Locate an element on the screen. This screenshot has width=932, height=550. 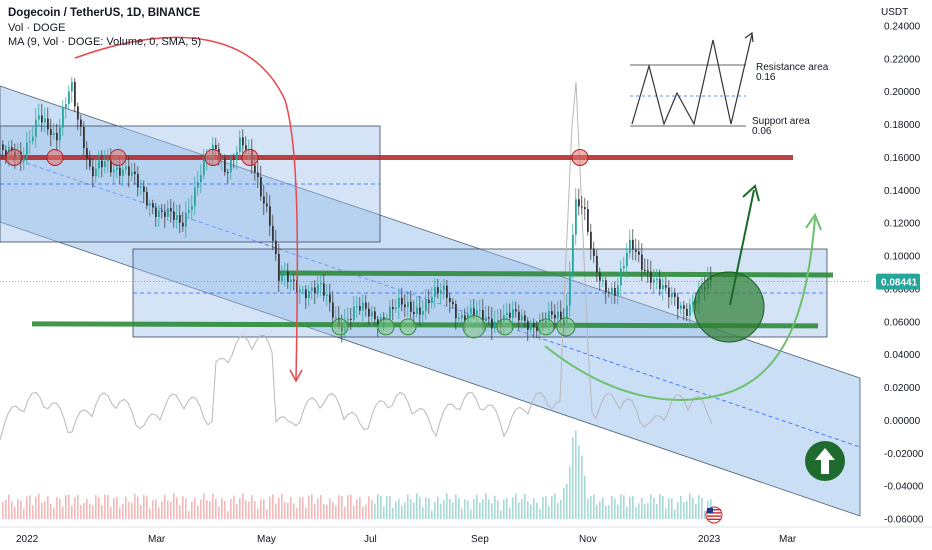
y-axis-tick-label: 0.18000 is located at coordinates (902, 125).